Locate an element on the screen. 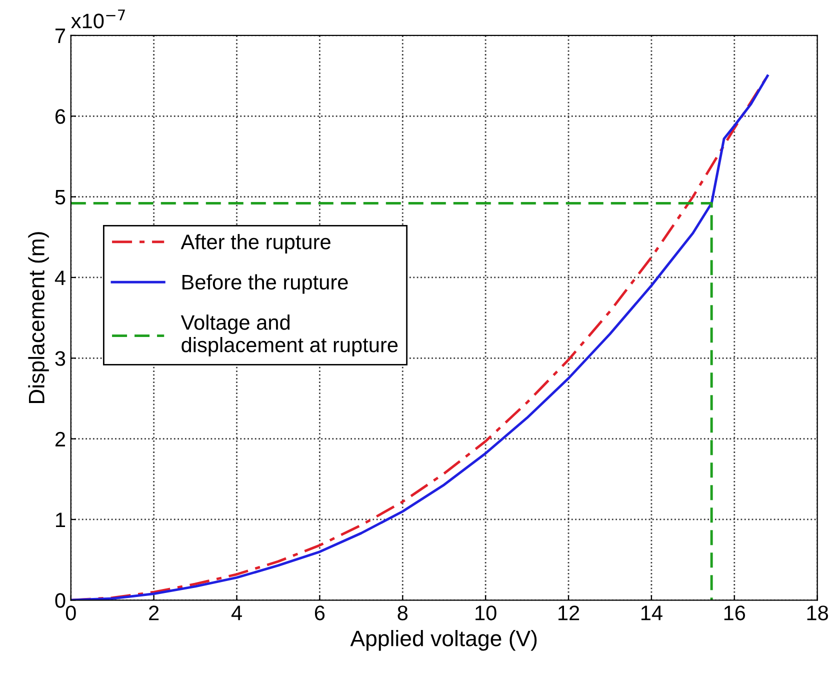  x-tick-label: 18 is located at coordinates (817, 613).